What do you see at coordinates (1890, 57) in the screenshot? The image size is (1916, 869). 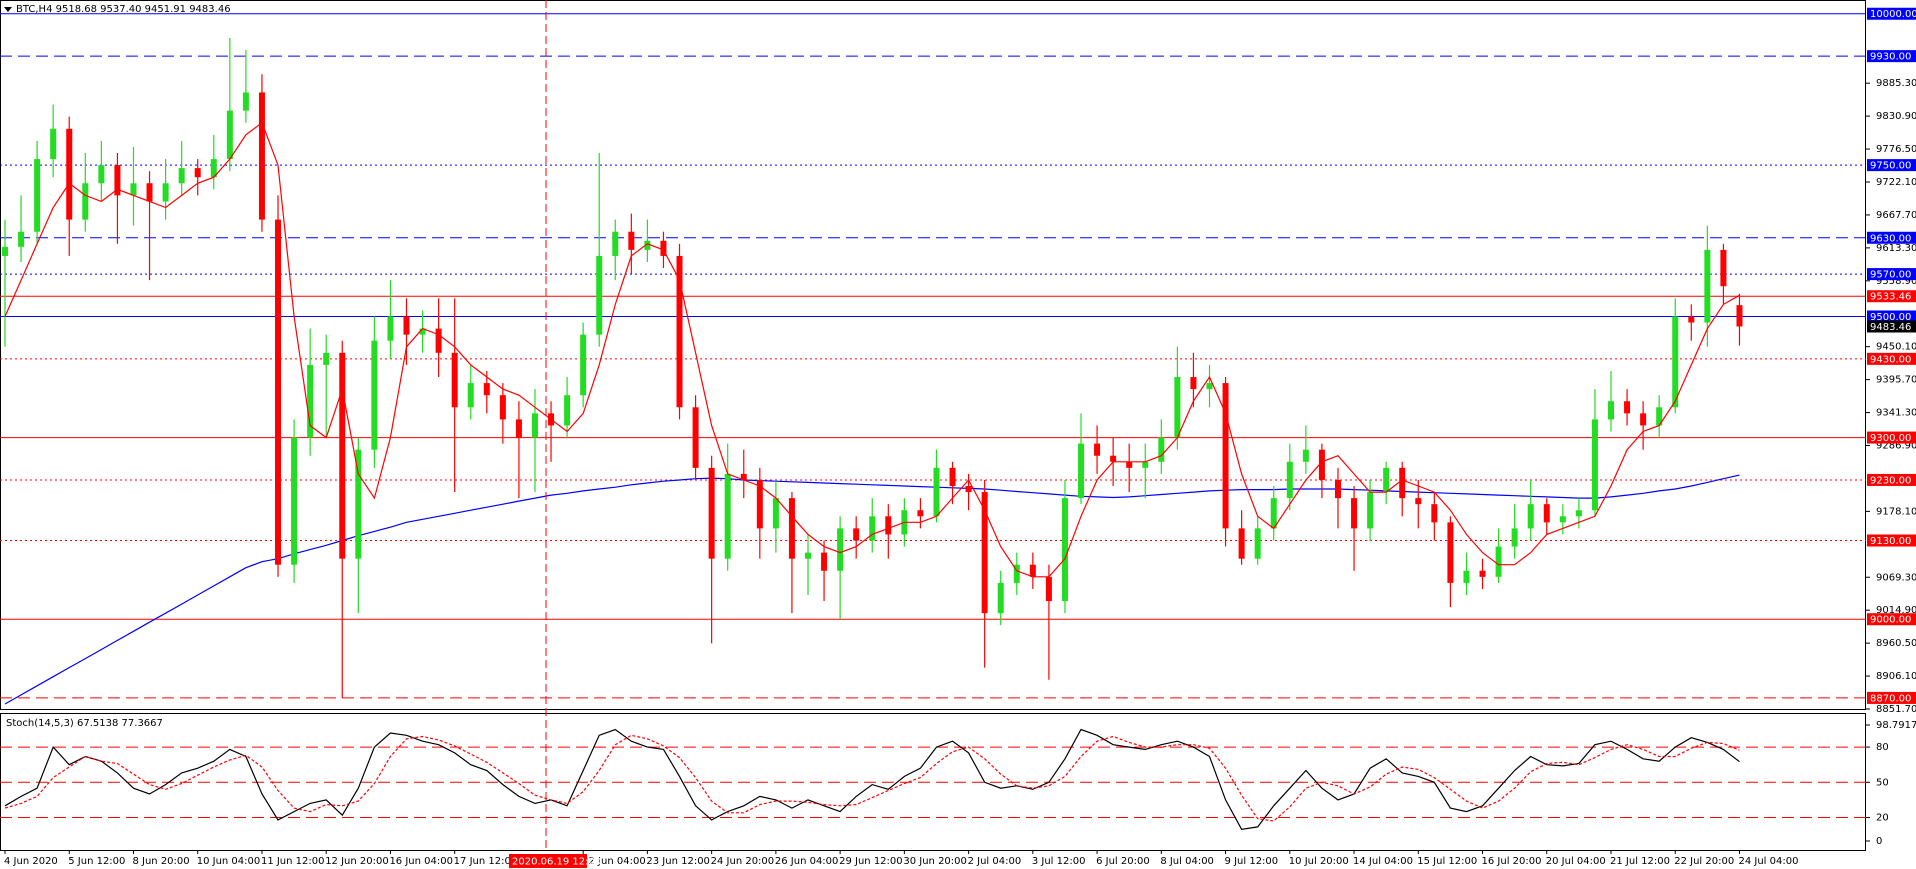 I see `level-label: 9930.00` at bounding box center [1890, 57].